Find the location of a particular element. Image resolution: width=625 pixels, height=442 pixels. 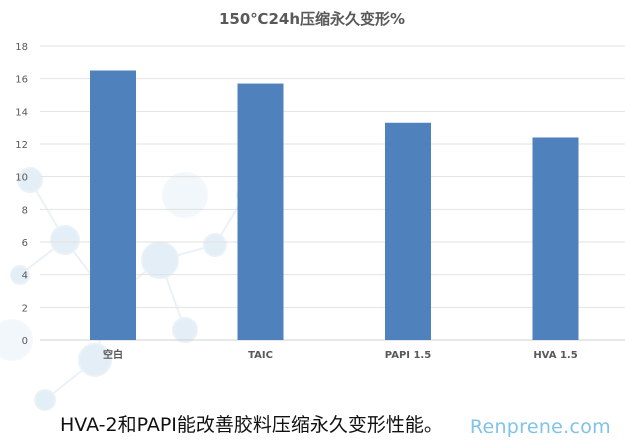

y-tick-label: 10 is located at coordinates (21, 178).